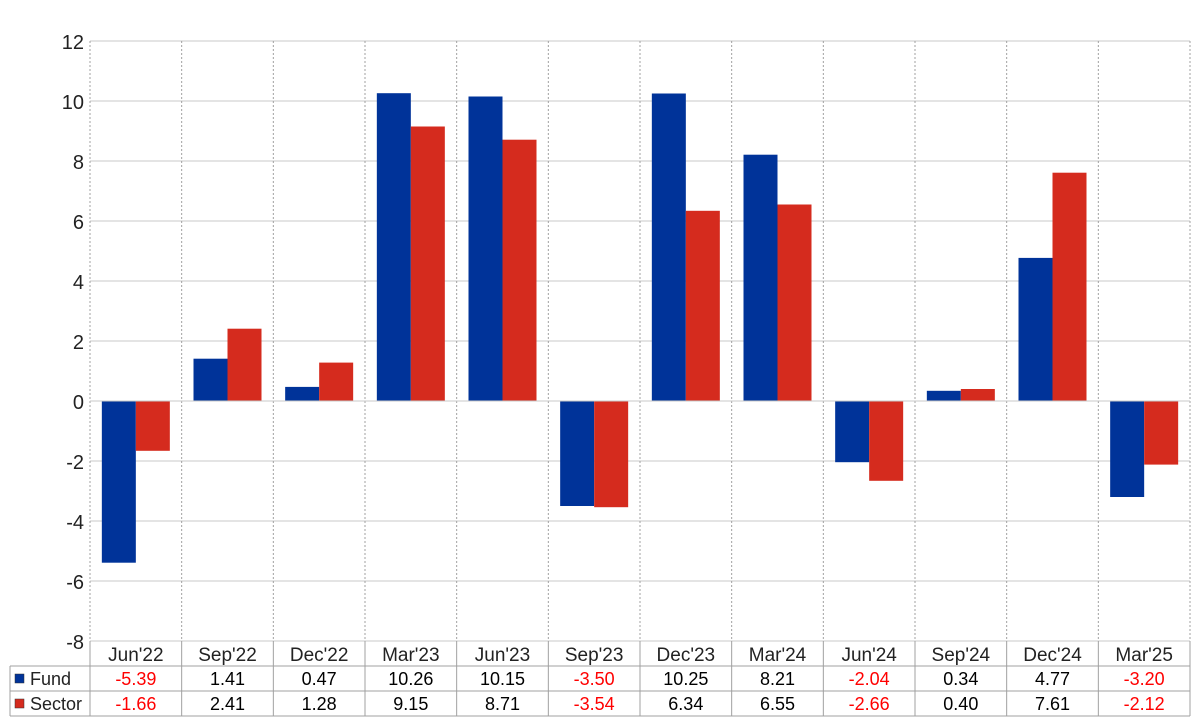 The width and height of the screenshot is (1200, 720). Describe the element at coordinates (960, 679) in the screenshot. I see `data-label-fund: 0.34` at that location.